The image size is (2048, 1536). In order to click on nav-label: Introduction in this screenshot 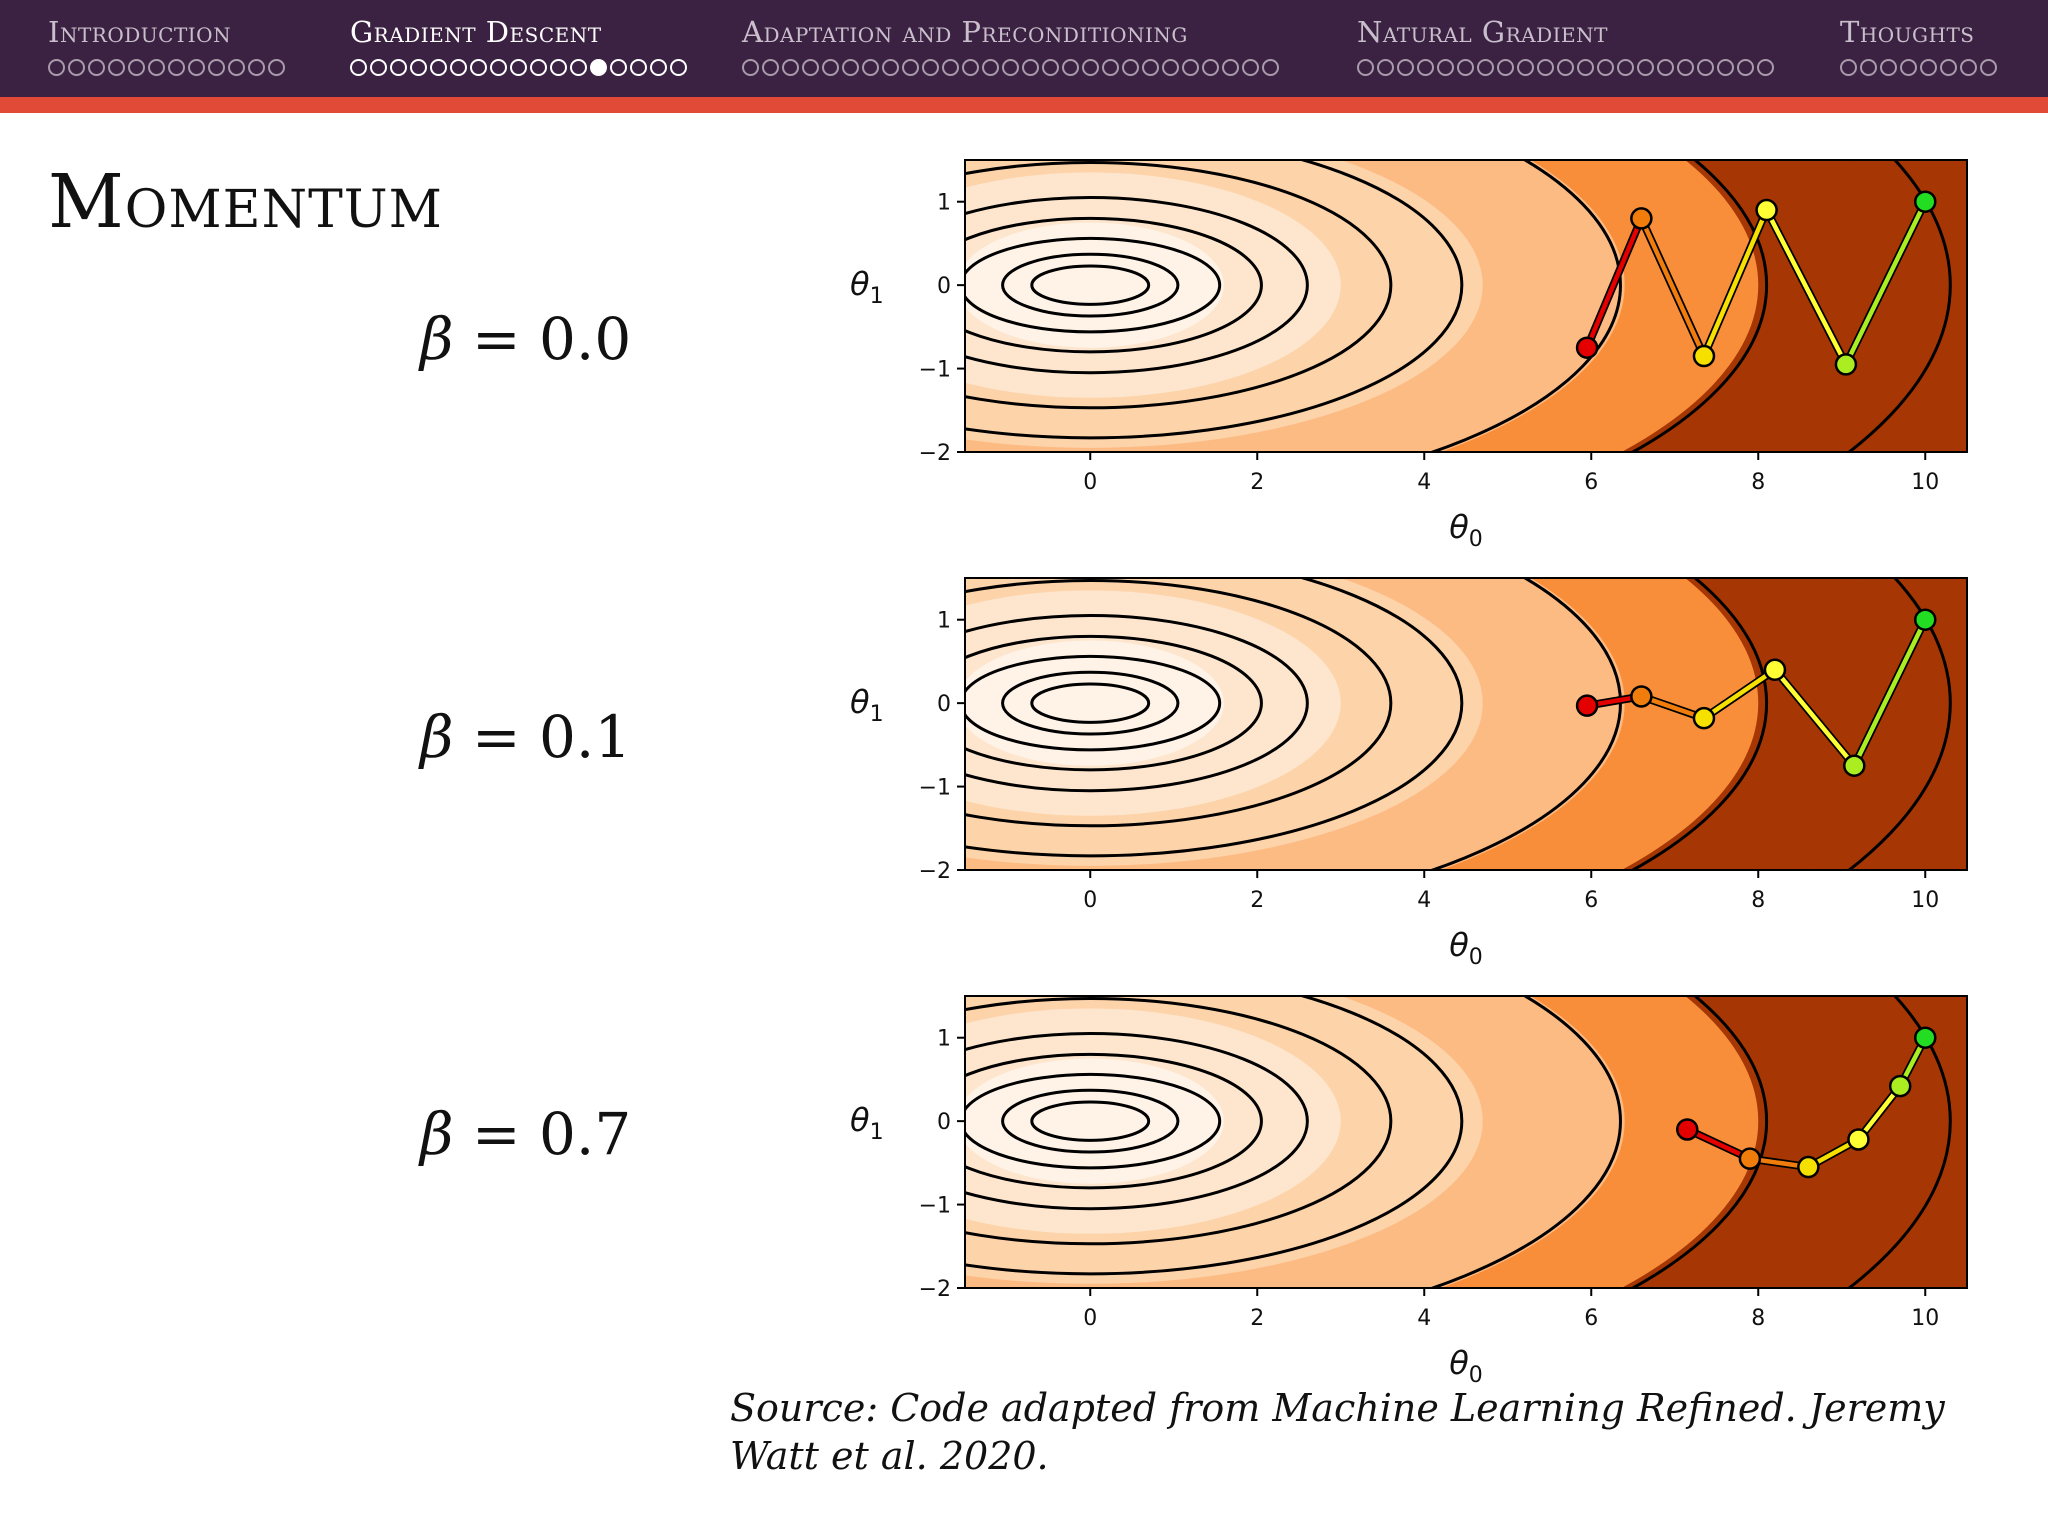, I will do `click(140, 32)`.